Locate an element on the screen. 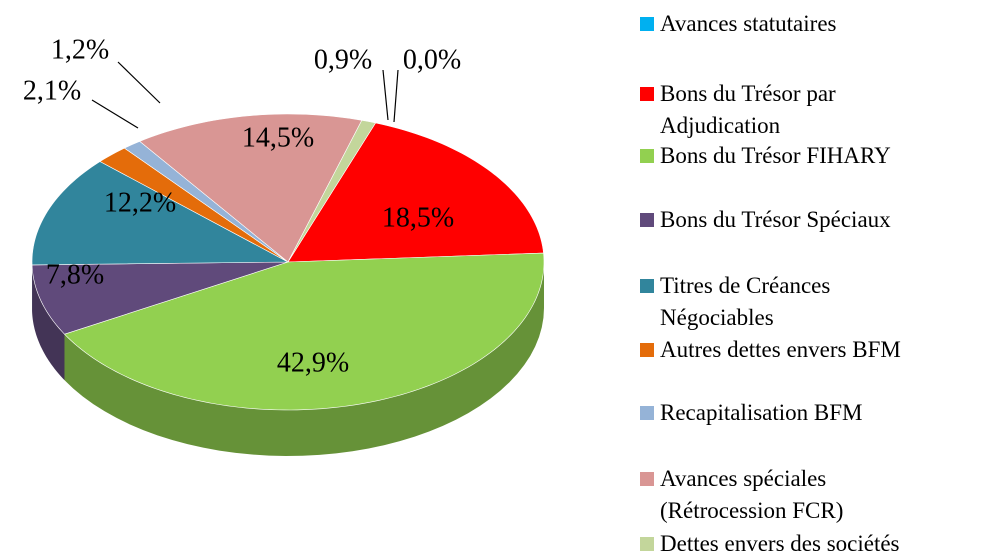 This screenshot has width=999, height=559. legend-item: Dettes envers des sociétés is located at coordinates (770, 543).